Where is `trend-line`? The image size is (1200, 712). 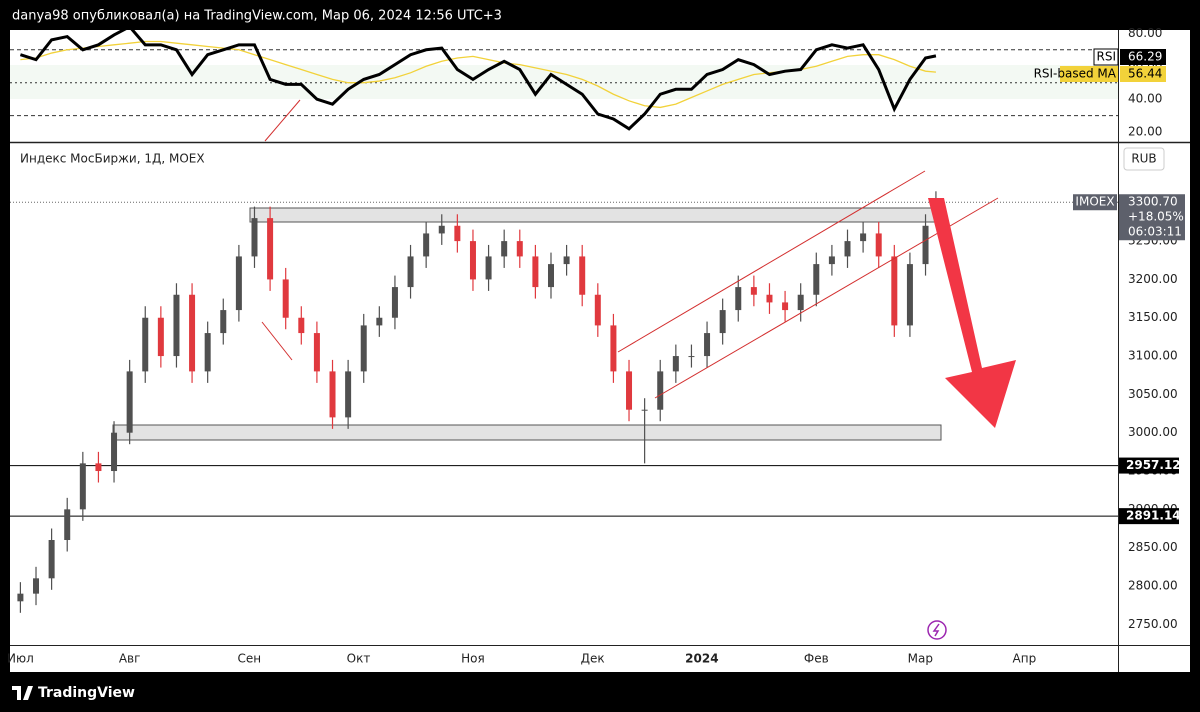 trend-line is located at coordinates (277, 341).